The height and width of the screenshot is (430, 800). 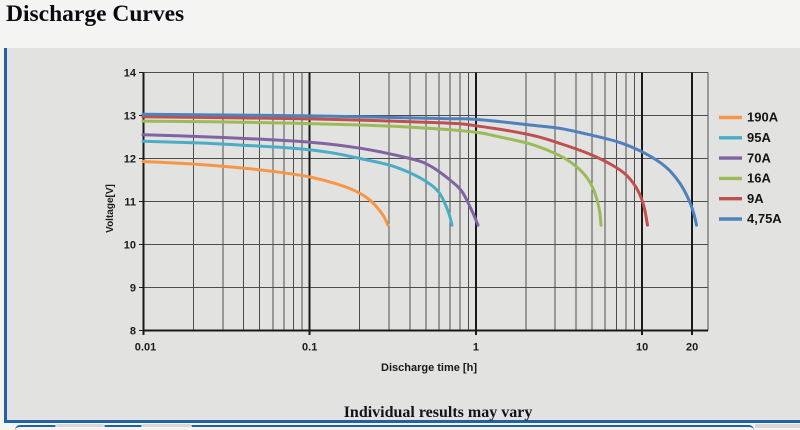 What do you see at coordinates (145, 348) in the screenshot?
I see `svg-text: 0.01` at bounding box center [145, 348].